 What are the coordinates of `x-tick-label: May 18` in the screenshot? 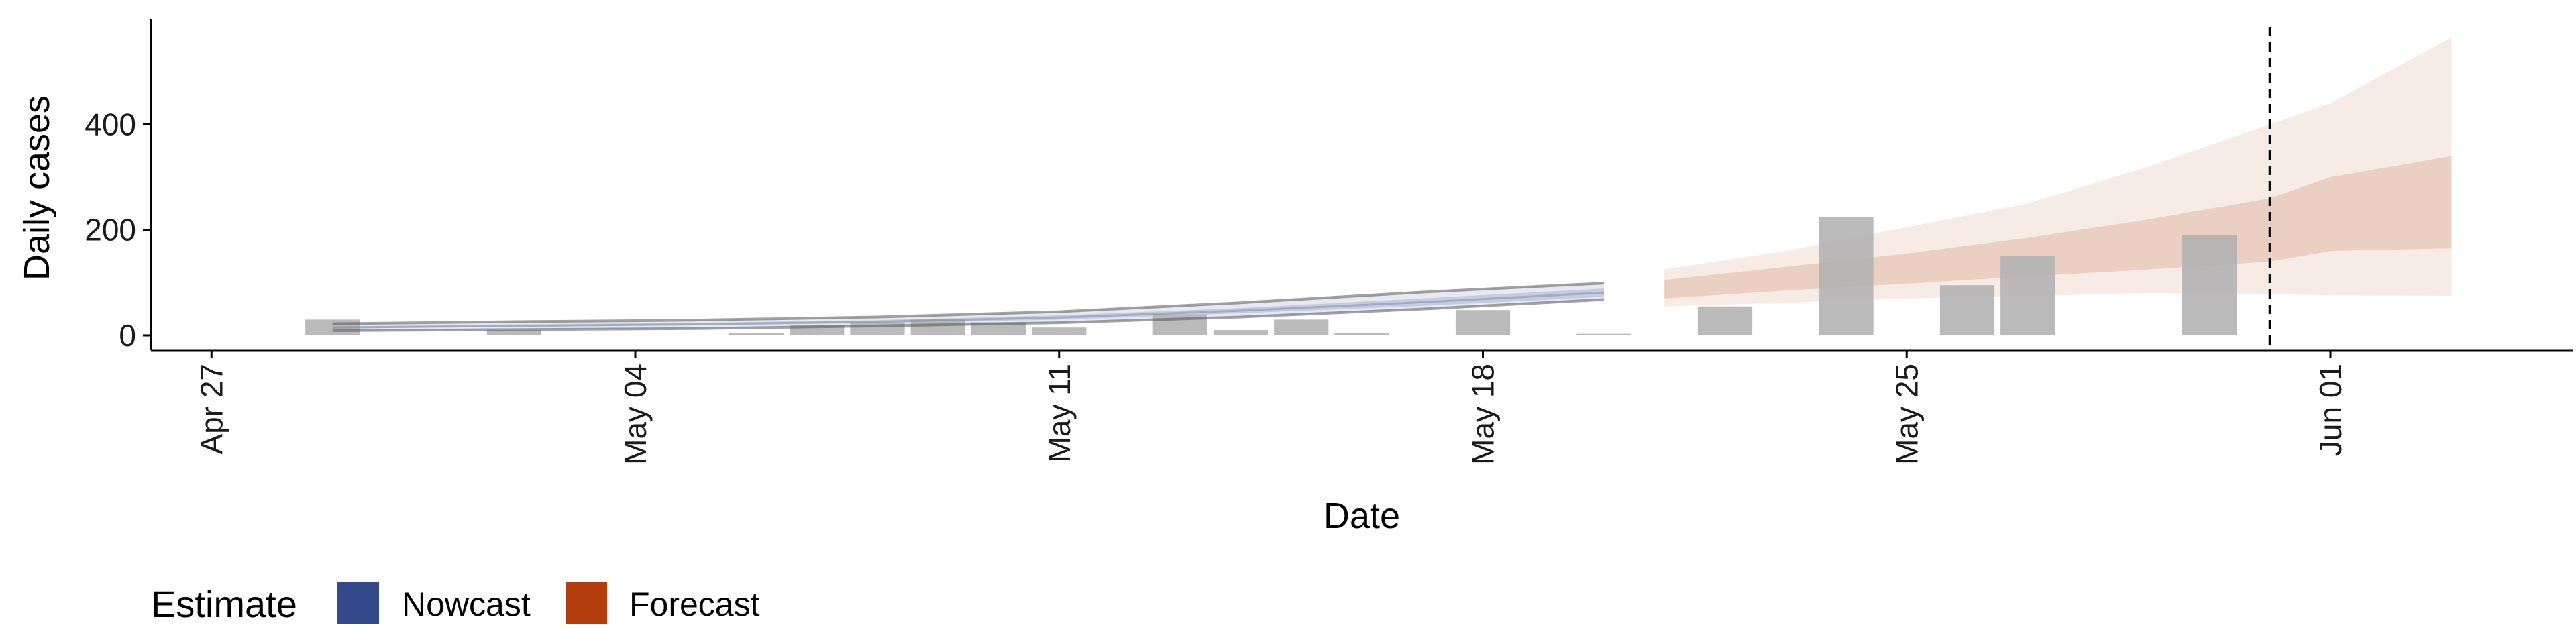 It's located at (1483, 414).